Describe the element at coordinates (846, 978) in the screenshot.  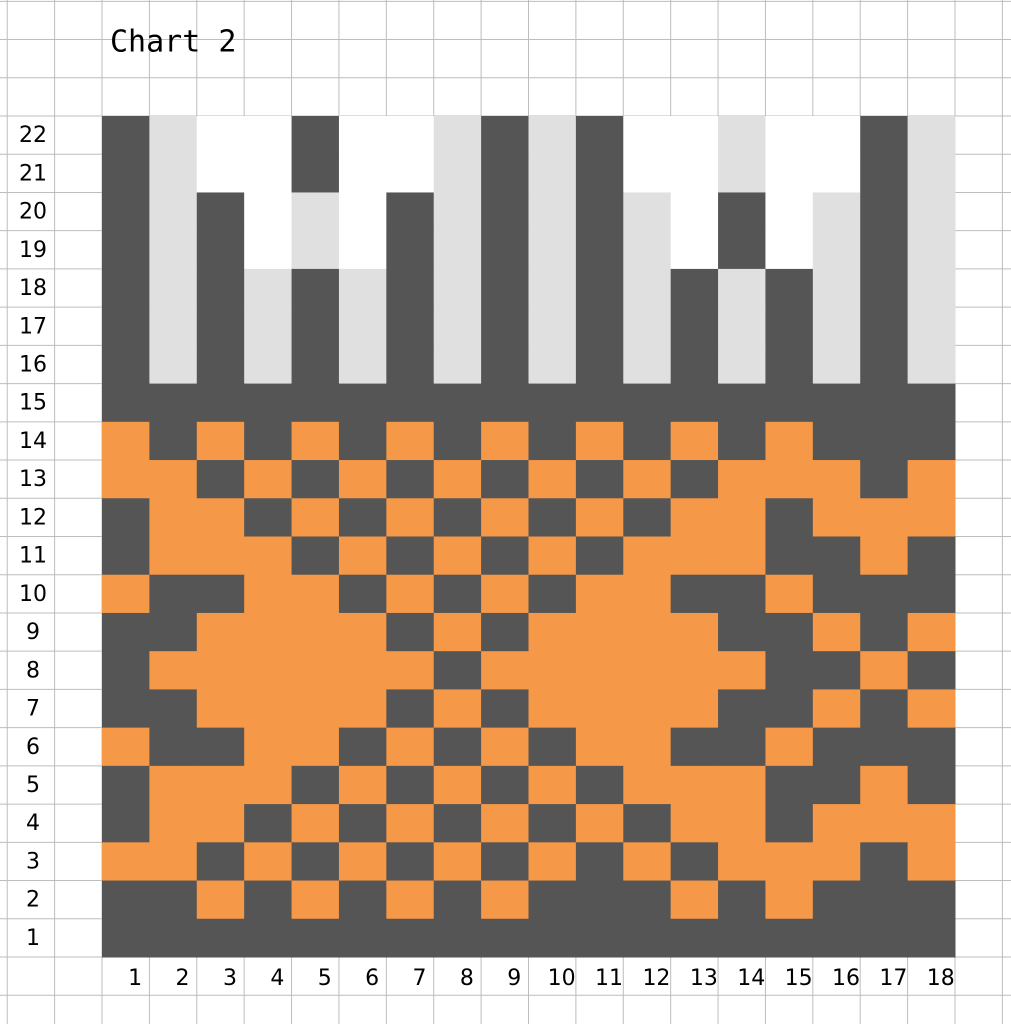
I see `column-label: 16` at that location.